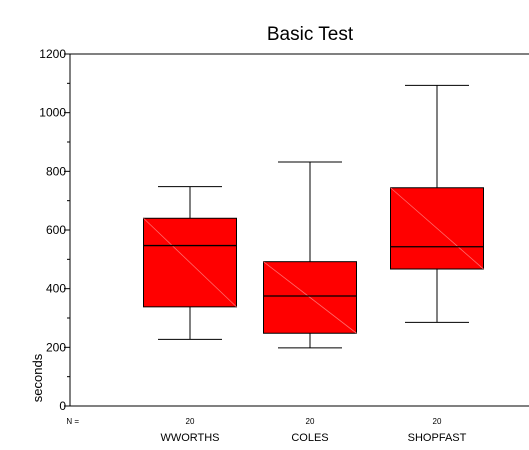 The height and width of the screenshot is (450, 529). Describe the element at coordinates (437, 438) in the screenshot. I see `x-category-label: SHOPFAST` at that location.